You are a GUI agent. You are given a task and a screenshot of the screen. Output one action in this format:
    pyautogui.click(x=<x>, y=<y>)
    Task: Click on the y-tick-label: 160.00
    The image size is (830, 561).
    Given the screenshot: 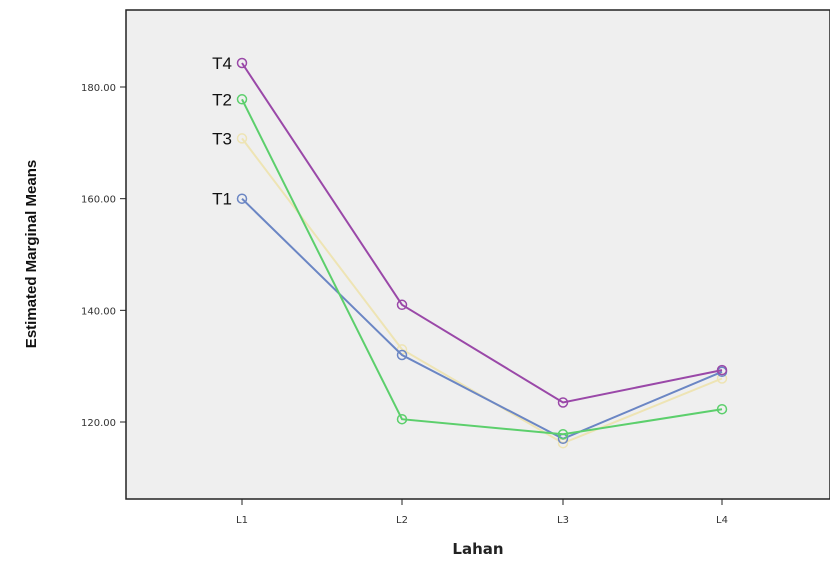 What is the action you would take?
    pyautogui.click(x=98, y=200)
    